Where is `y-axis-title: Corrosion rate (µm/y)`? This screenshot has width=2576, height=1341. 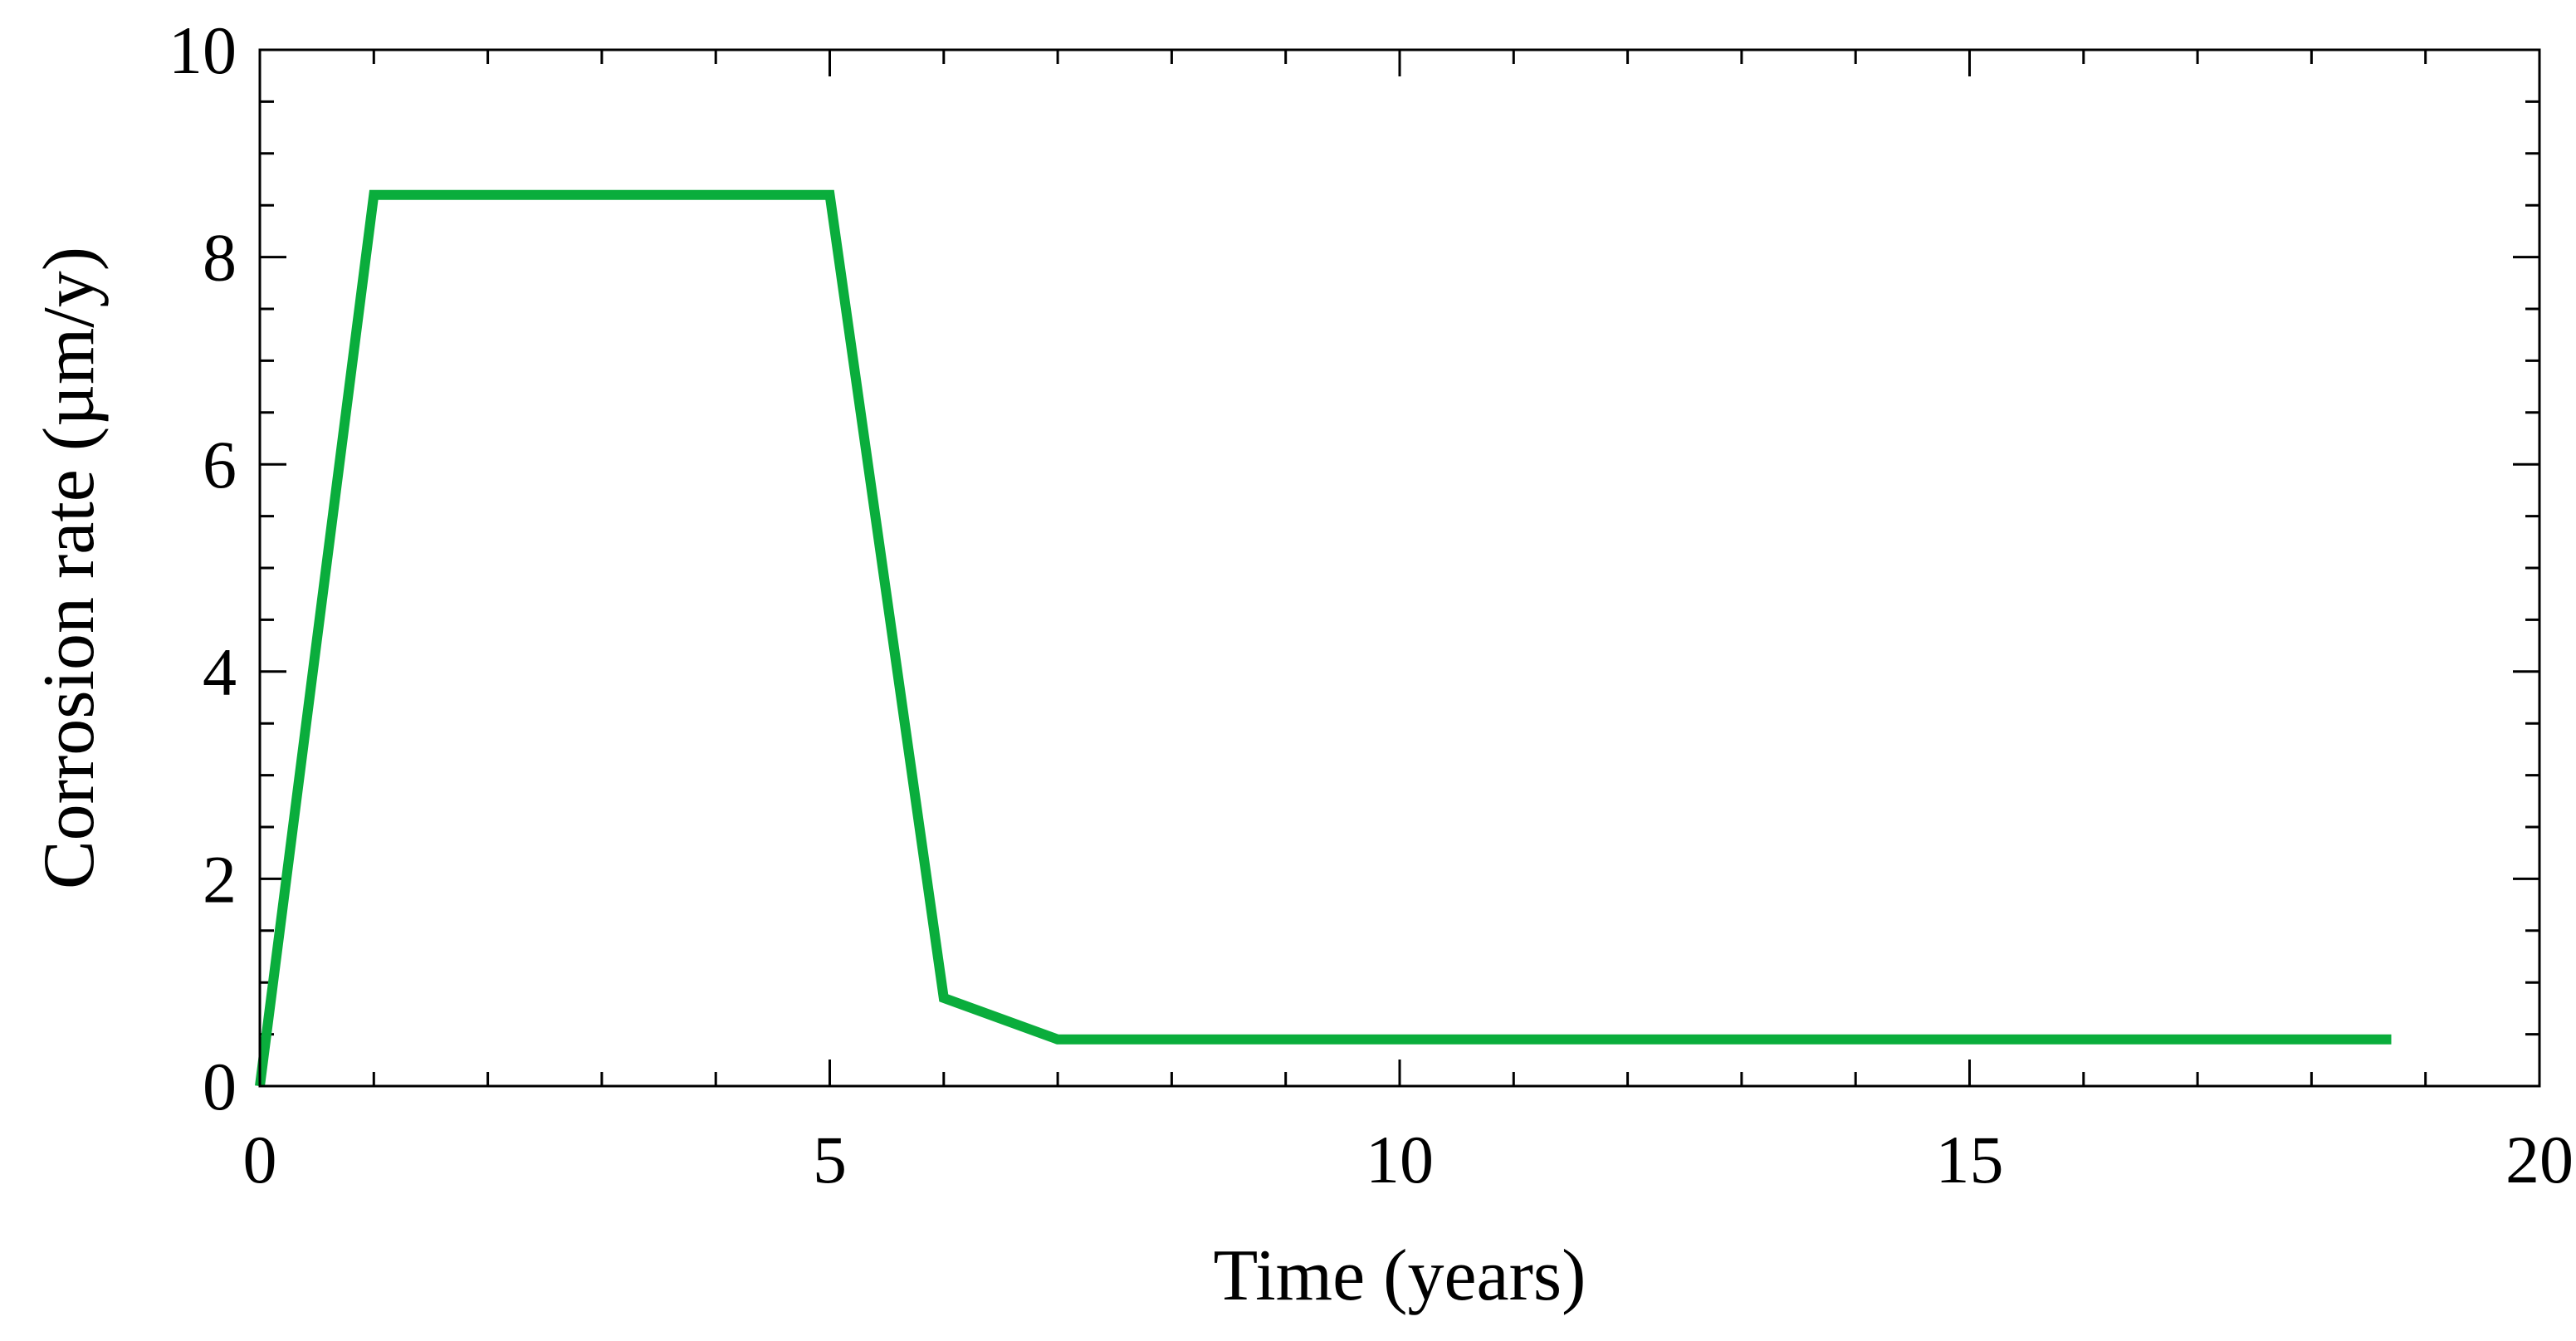 y-axis-title: Corrosion rate (µm/y) is located at coordinates (69, 568).